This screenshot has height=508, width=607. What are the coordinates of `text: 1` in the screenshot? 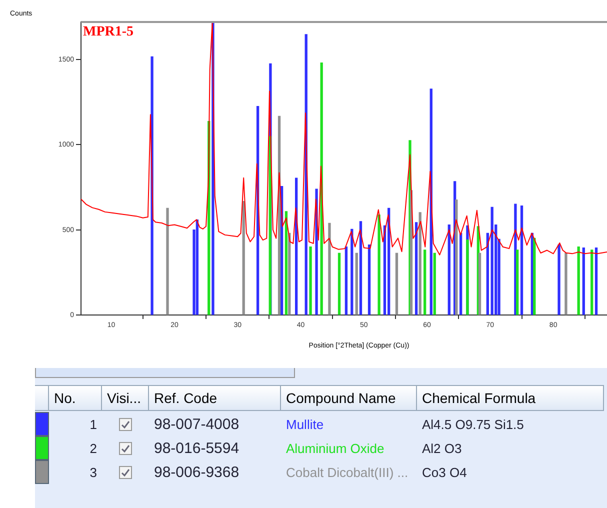 It's located at (93, 425).